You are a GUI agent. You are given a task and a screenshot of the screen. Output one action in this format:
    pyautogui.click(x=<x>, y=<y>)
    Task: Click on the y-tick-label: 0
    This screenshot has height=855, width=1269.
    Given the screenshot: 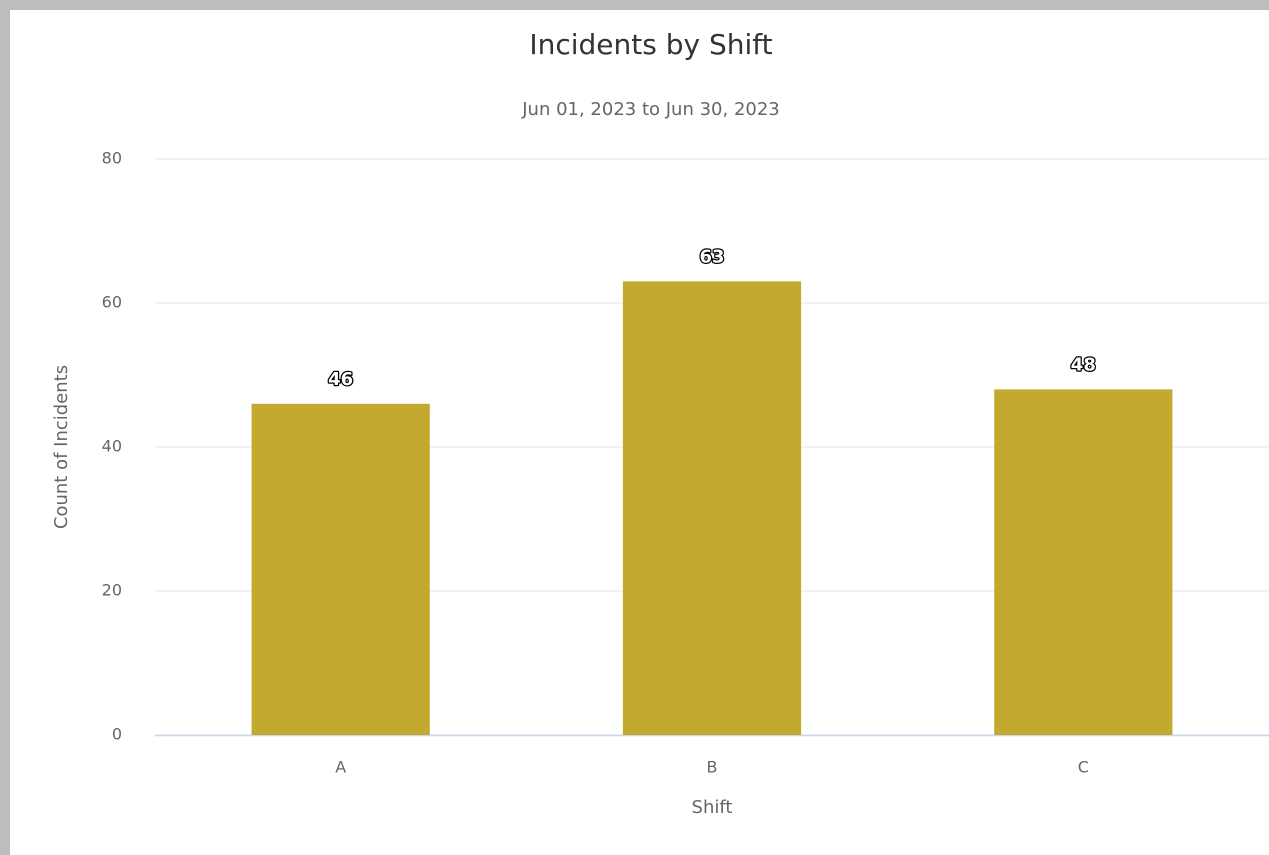 What is the action you would take?
    pyautogui.click(x=117, y=734)
    